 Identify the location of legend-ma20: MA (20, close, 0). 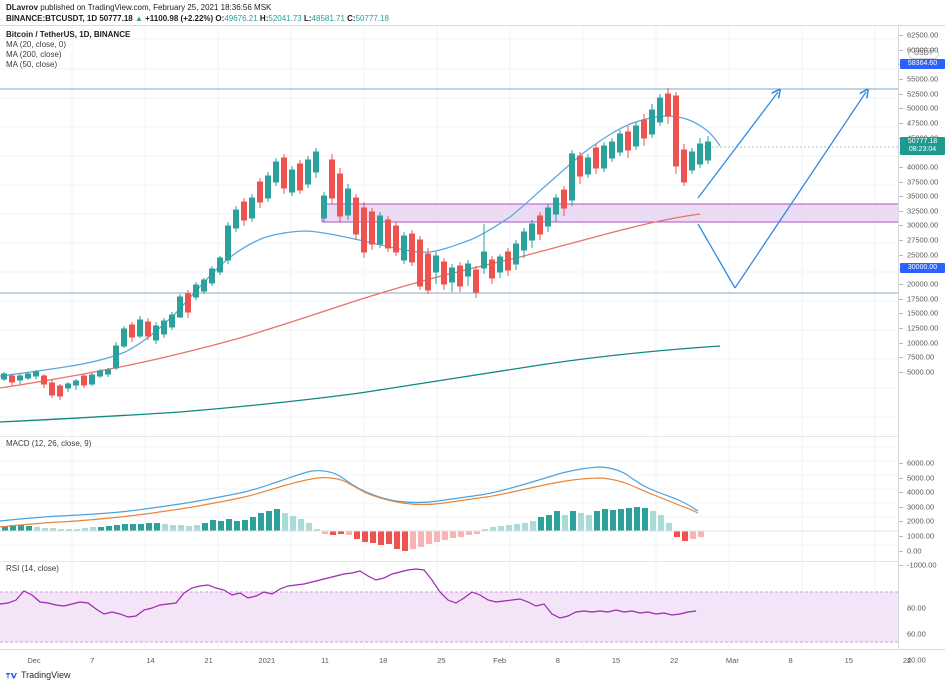
(36, 44).